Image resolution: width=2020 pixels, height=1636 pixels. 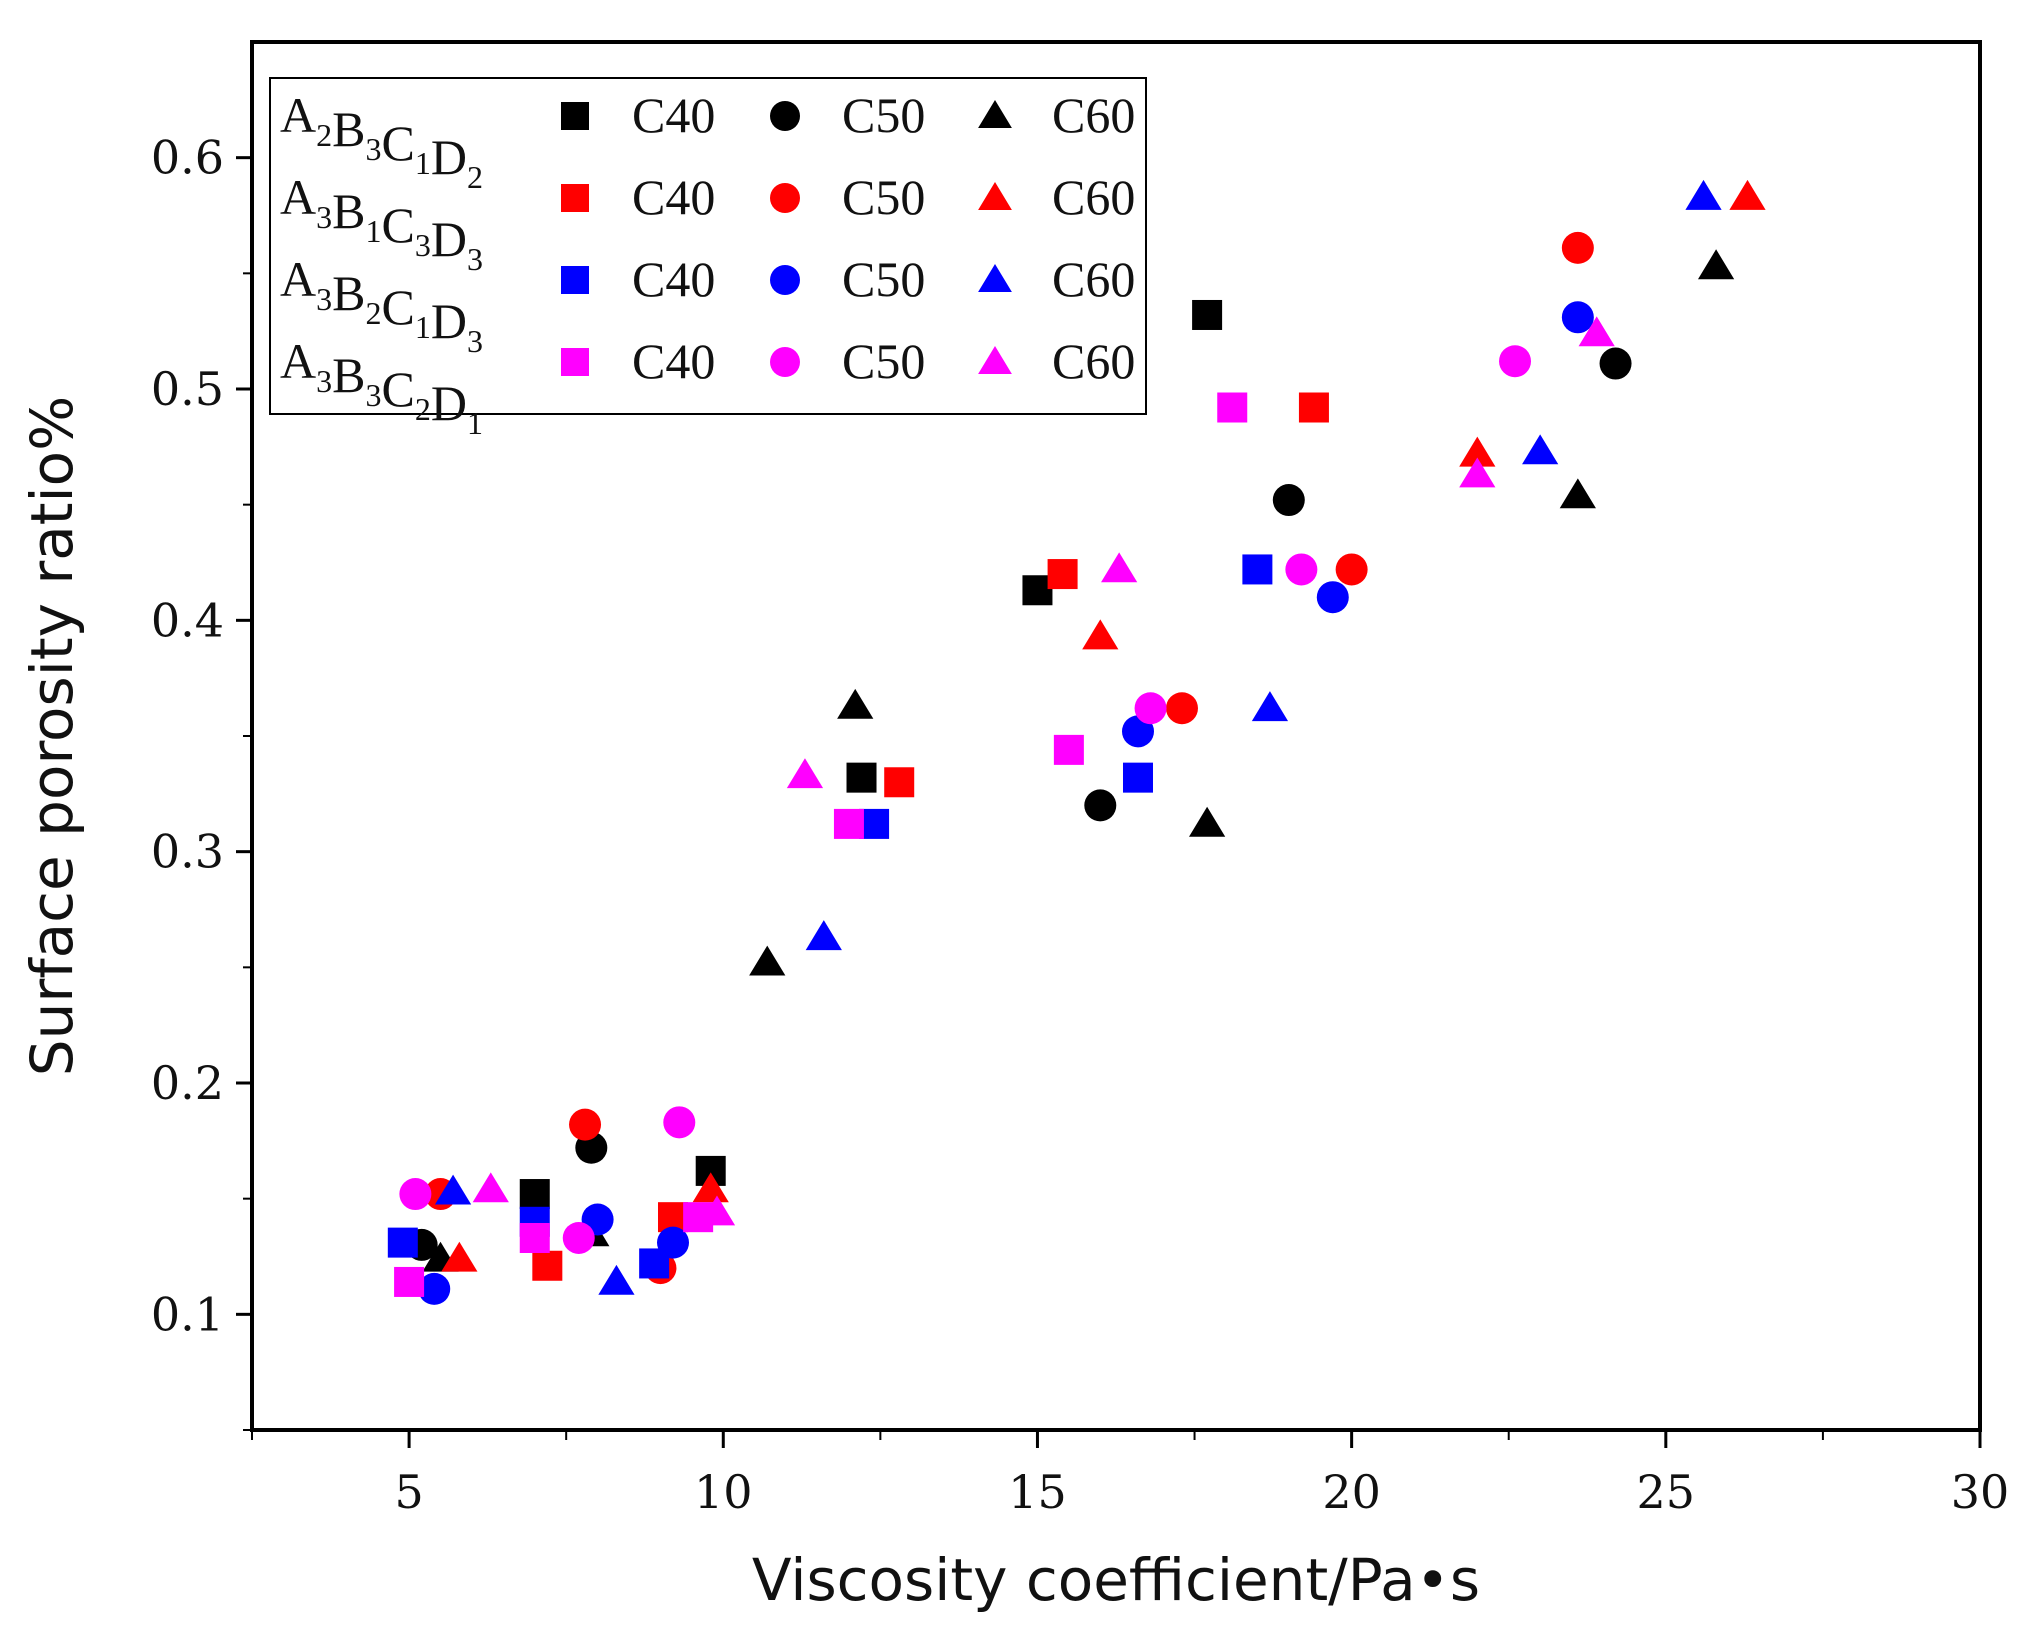 I want to click on legend-group-label: A3B3C2D1, so click(x=381, y=387).